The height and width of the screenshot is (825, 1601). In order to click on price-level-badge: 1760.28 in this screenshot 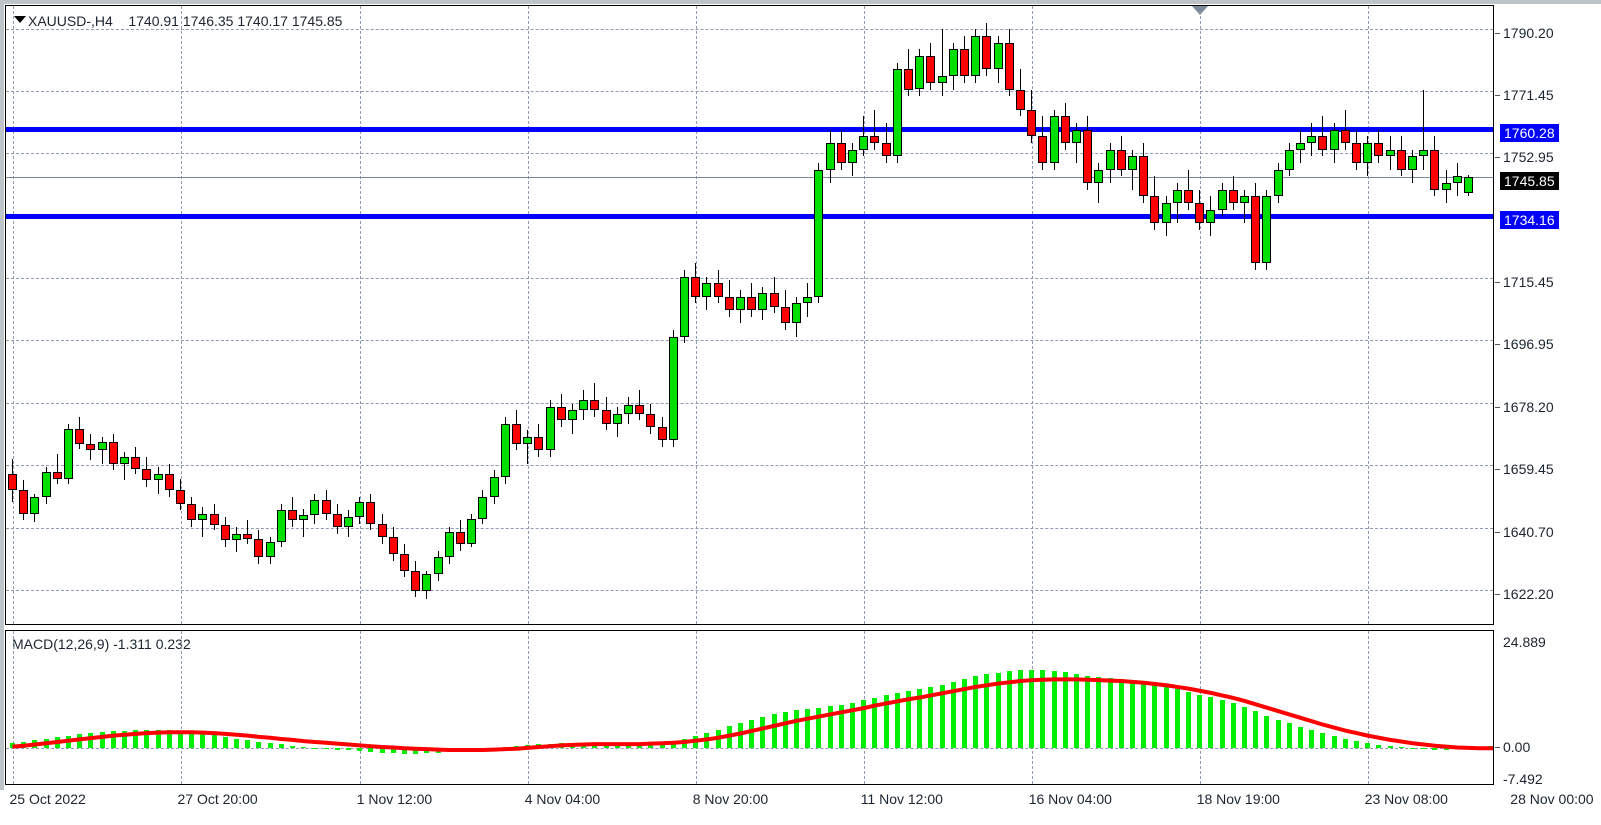, I will do `click(1529, 132)`.